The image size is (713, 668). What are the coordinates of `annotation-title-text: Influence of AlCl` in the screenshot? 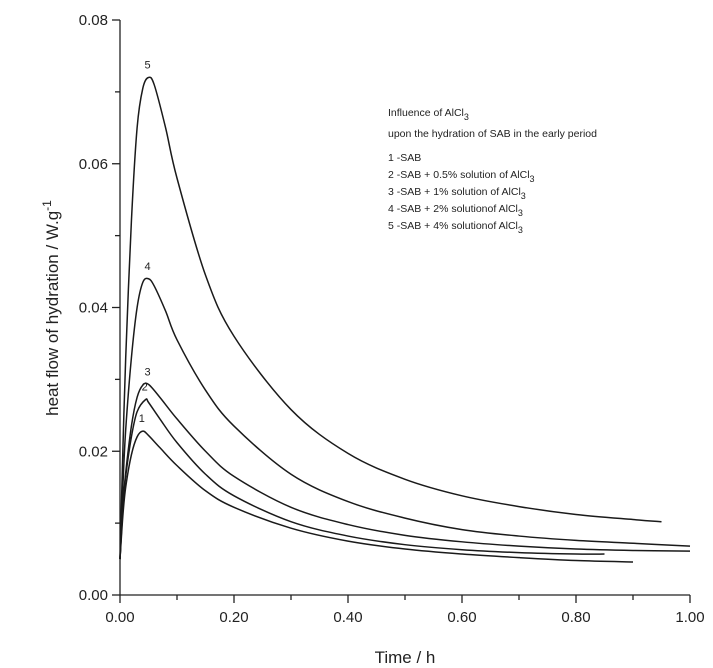 It's located at (426, 113).